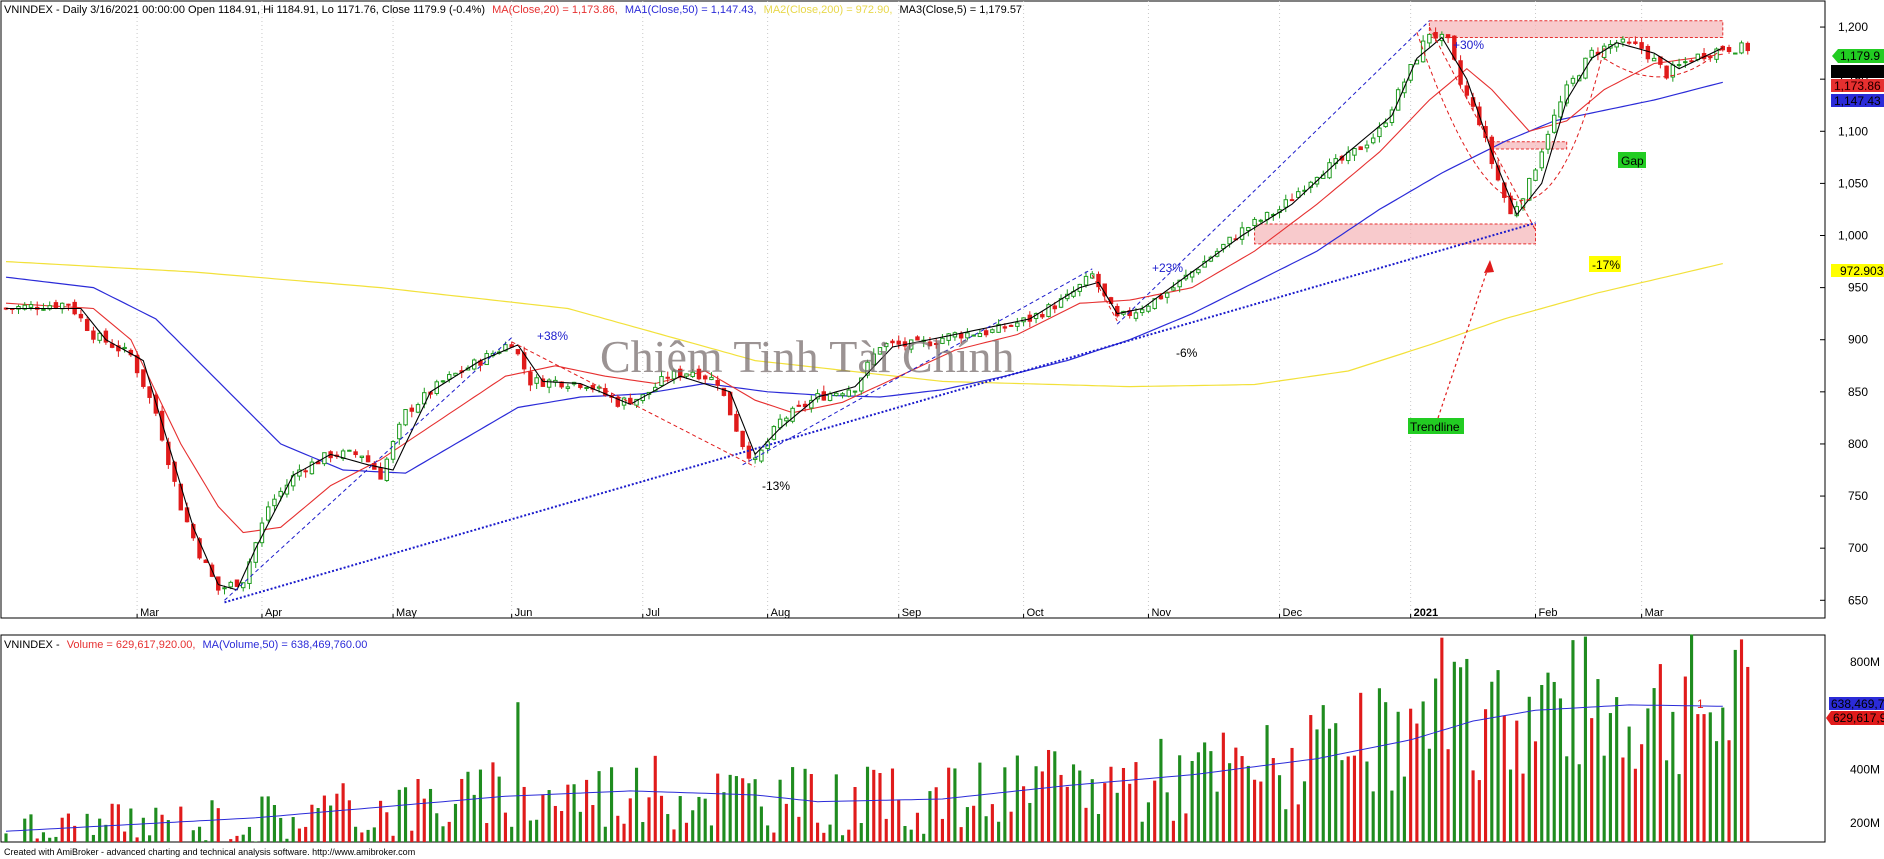 The image size is (1884, 859). I want to click on price-tick-label: 1,000, so click(1853, 236).